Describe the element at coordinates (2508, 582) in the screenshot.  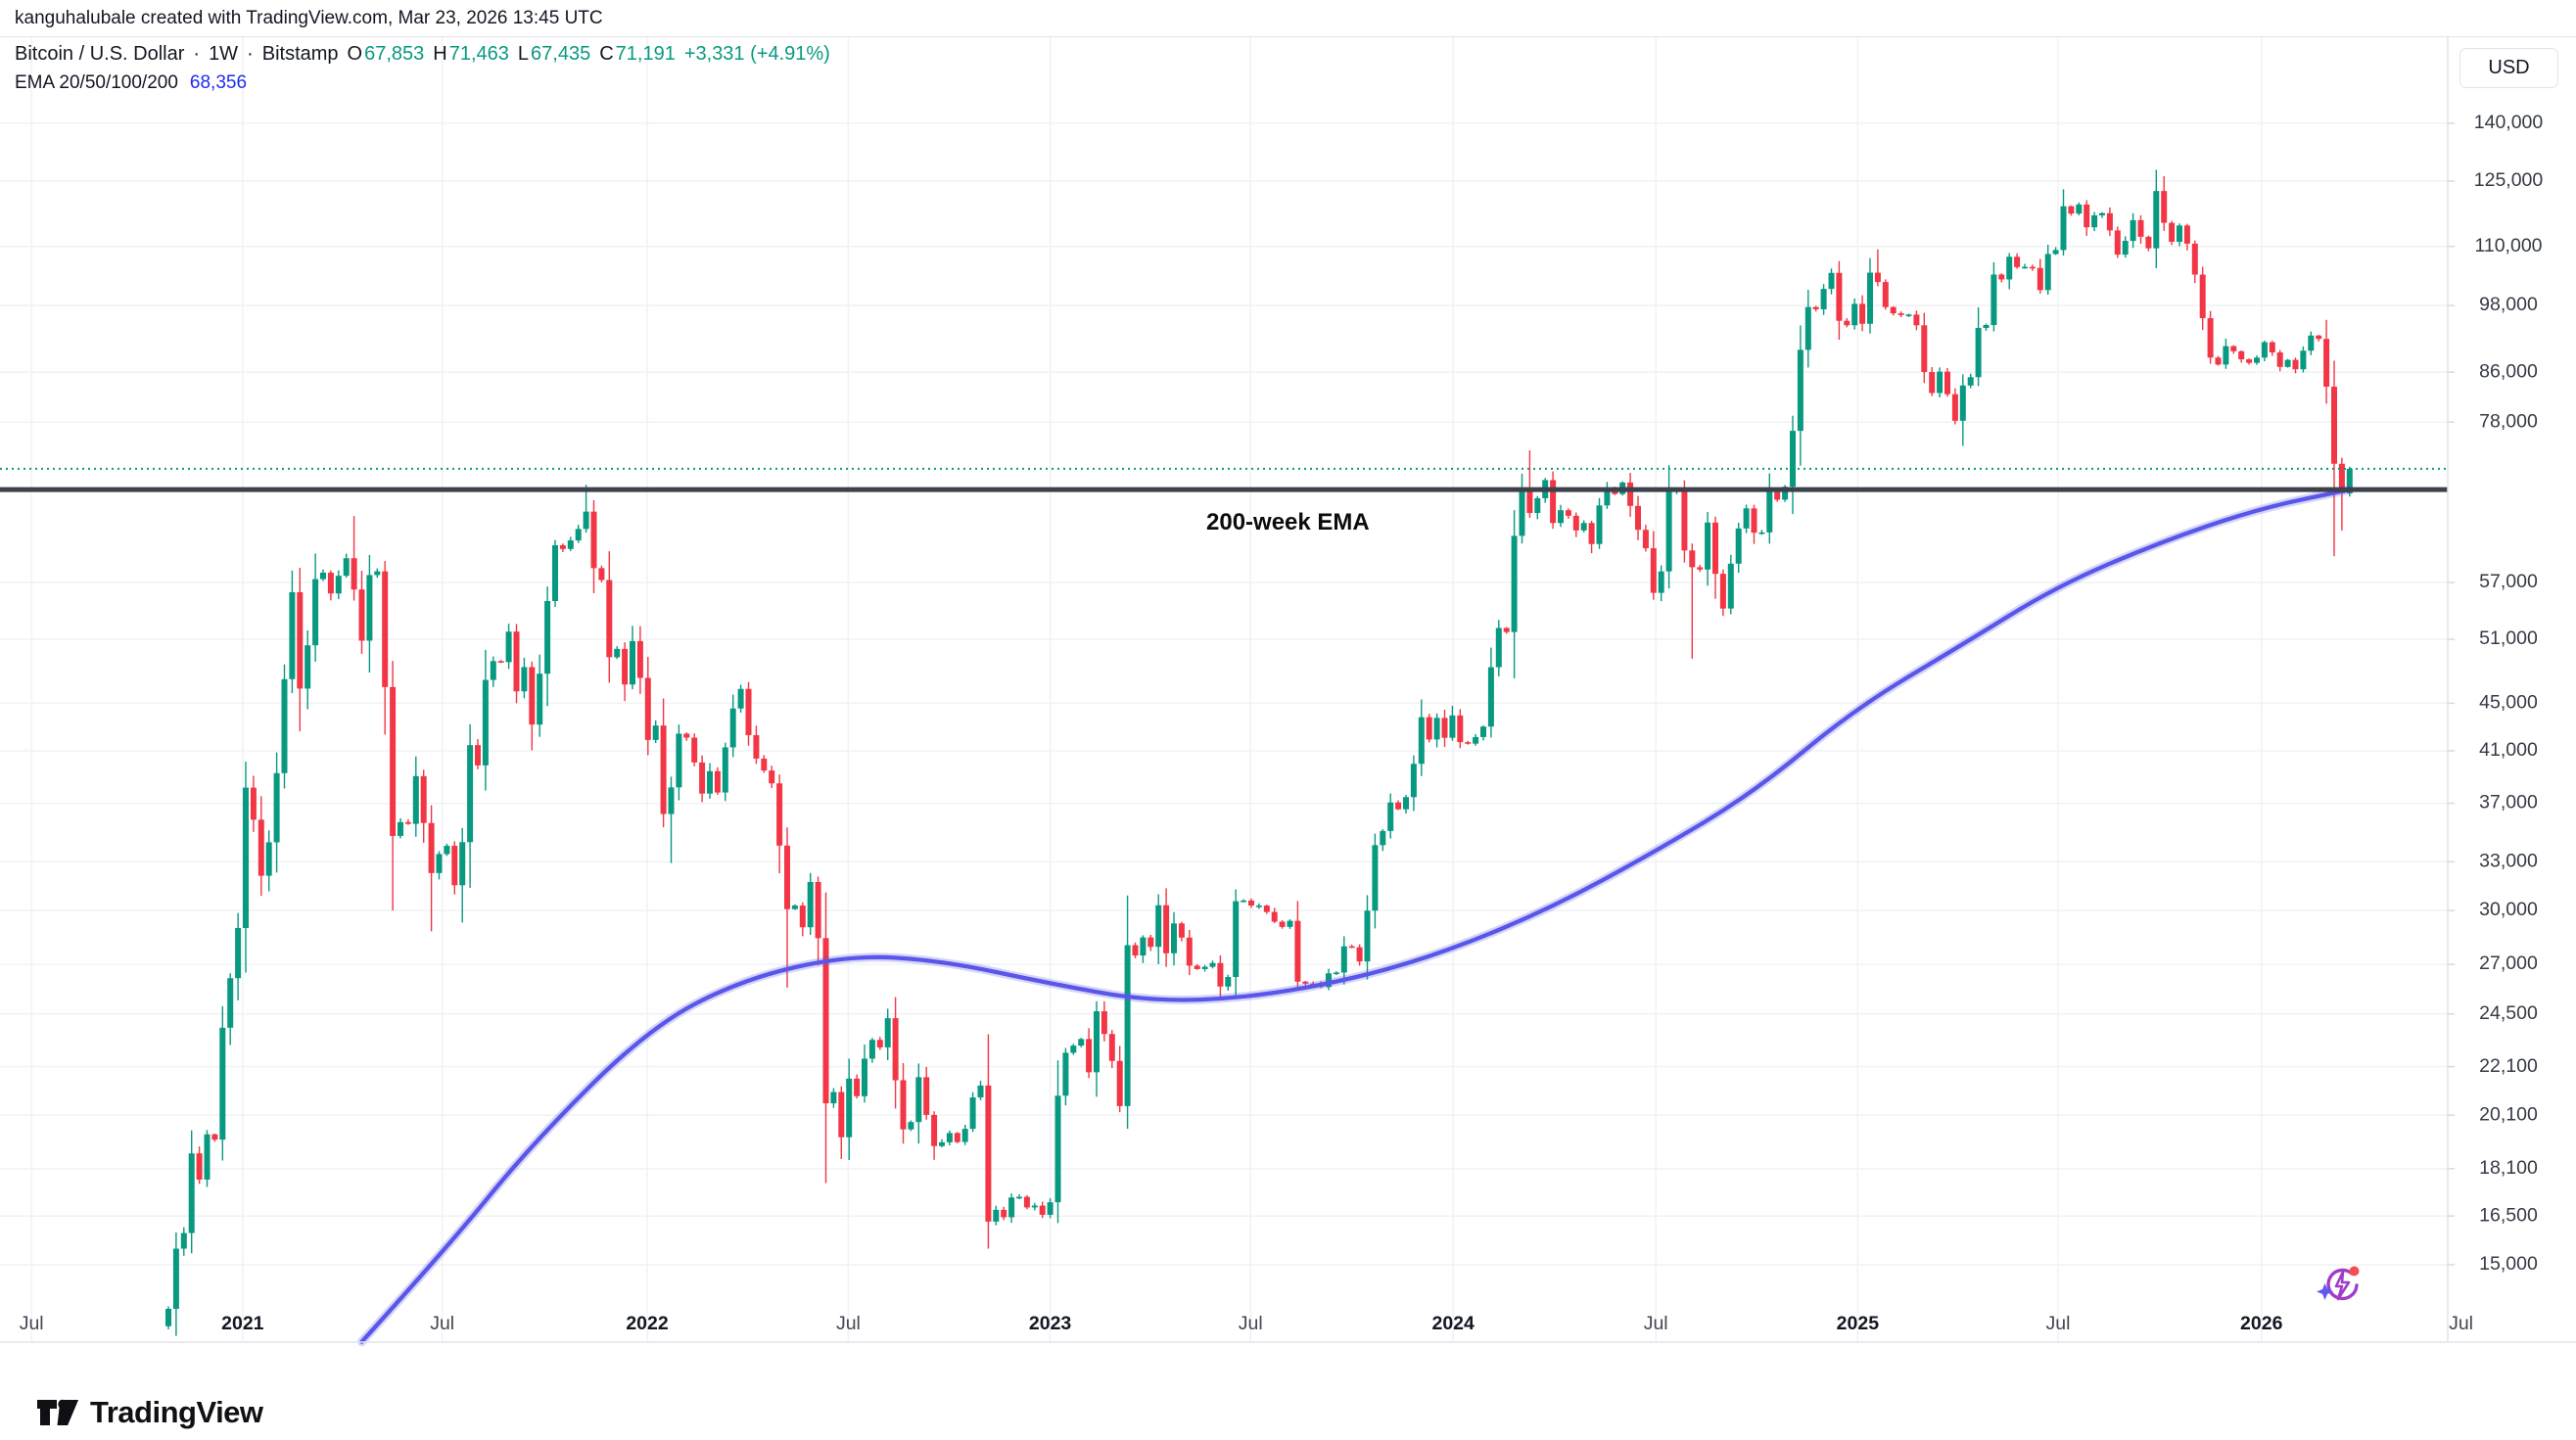
I see `price-tick-label: 57,000` at that location.